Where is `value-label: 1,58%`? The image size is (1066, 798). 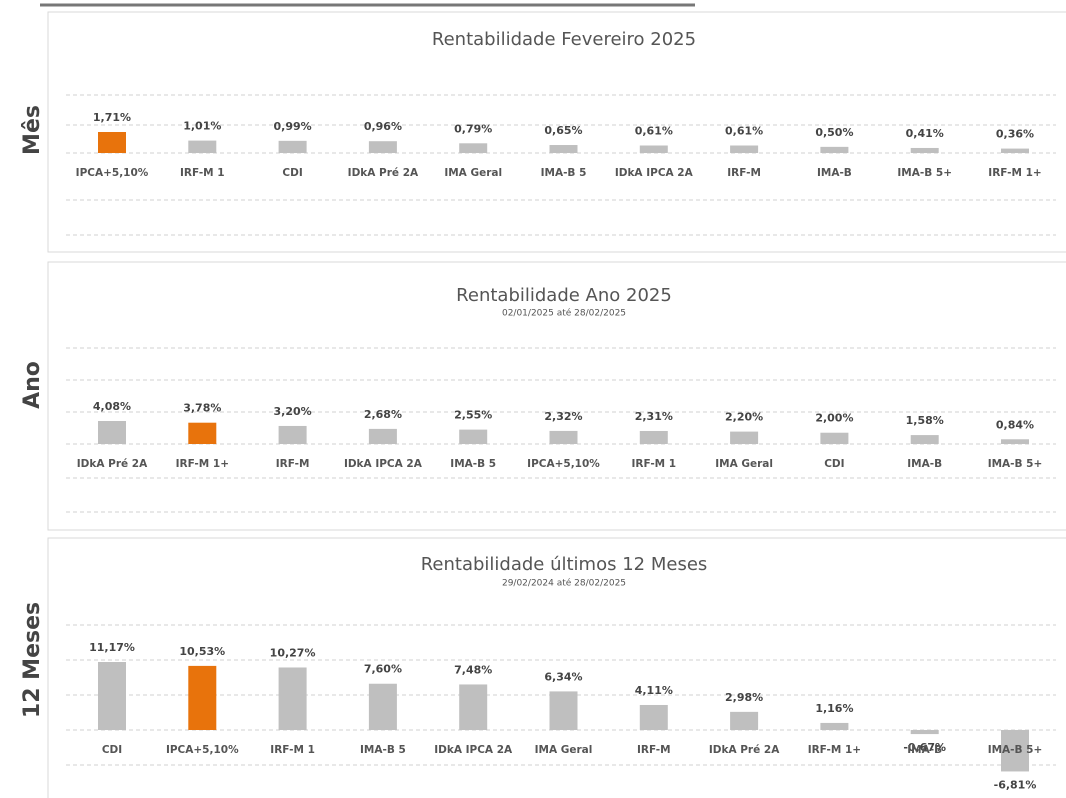
value-label: 1,58% is located at coordinates (925, 420).